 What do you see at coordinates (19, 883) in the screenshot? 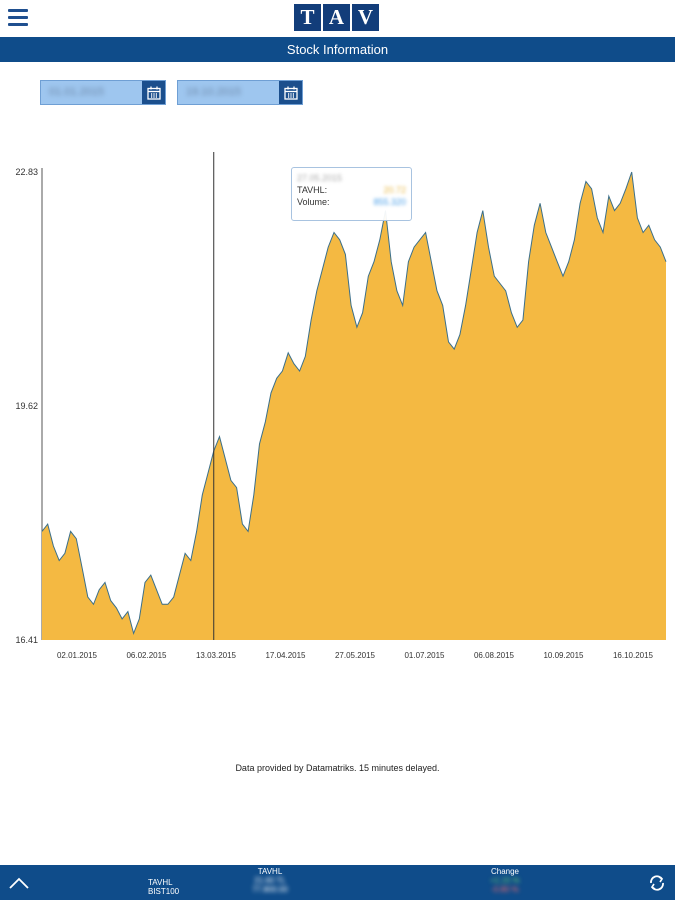
I see `chevron-up-icon` at bounding box center [19, 883].